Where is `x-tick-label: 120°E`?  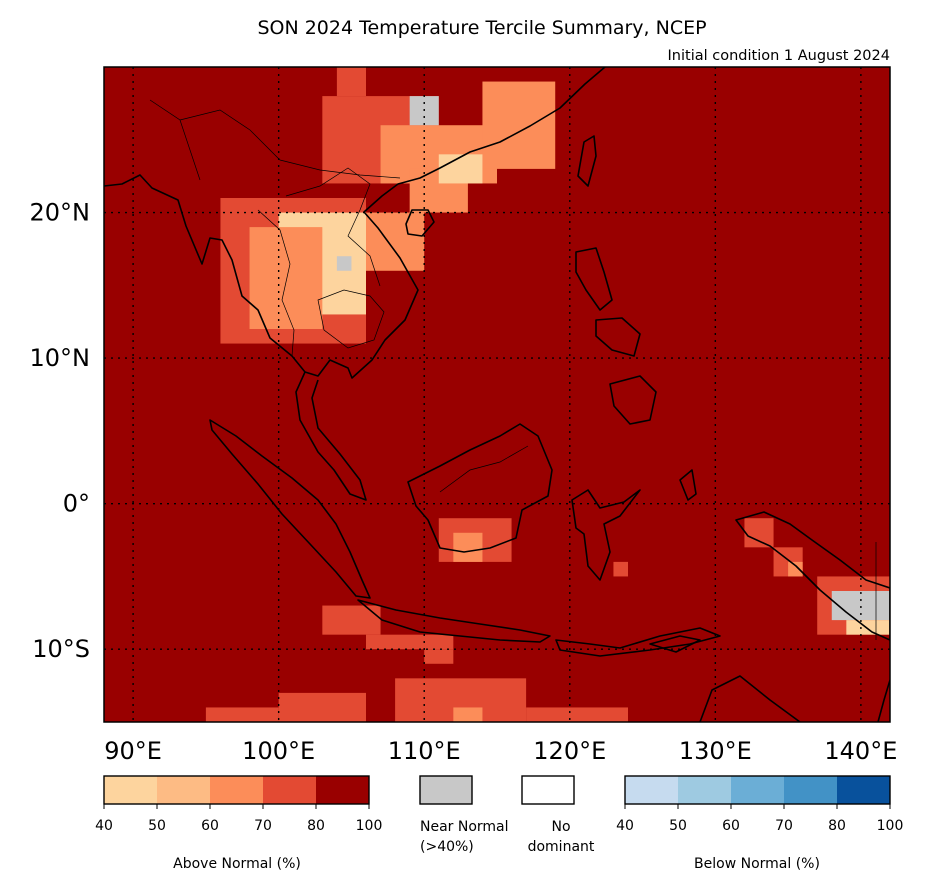 x-tick-label: 120°E is located at coordinates (569, 751).